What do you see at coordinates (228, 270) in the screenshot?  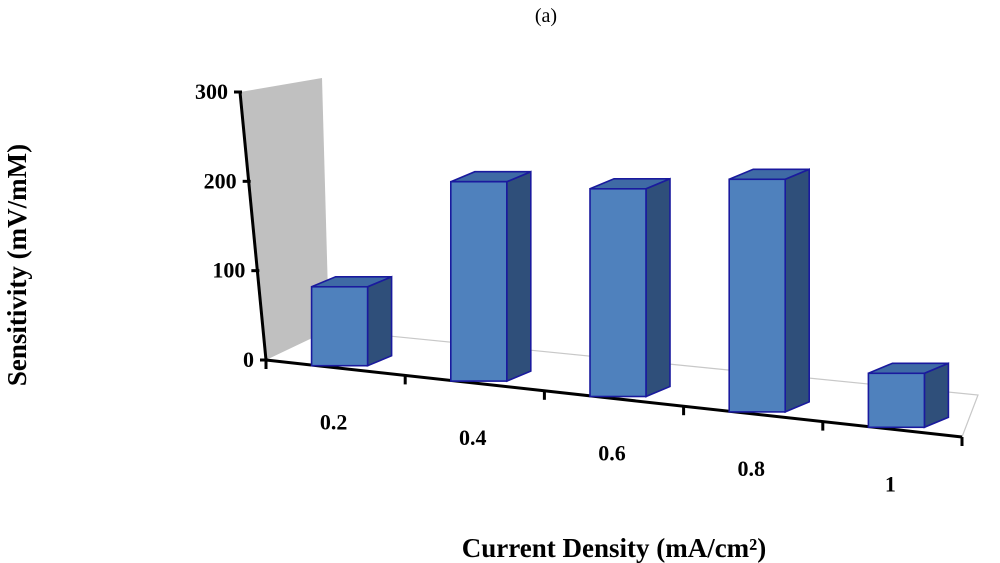 I see `y-tick-label: 100` at bounding box center [228, 270].